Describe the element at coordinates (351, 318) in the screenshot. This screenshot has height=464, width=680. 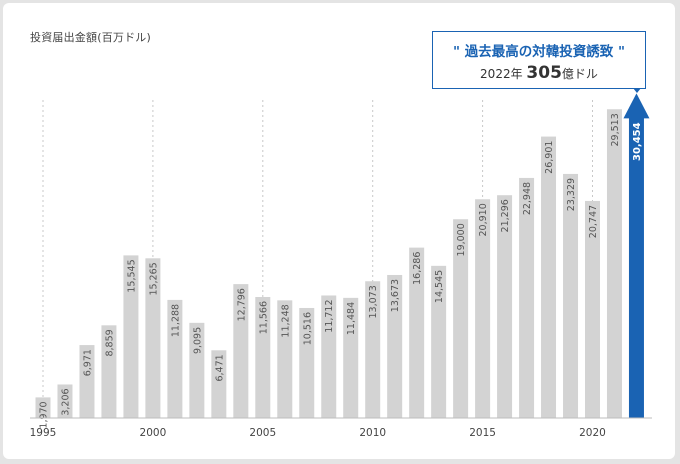
I see `bar-value-label: 11,484` at that location.